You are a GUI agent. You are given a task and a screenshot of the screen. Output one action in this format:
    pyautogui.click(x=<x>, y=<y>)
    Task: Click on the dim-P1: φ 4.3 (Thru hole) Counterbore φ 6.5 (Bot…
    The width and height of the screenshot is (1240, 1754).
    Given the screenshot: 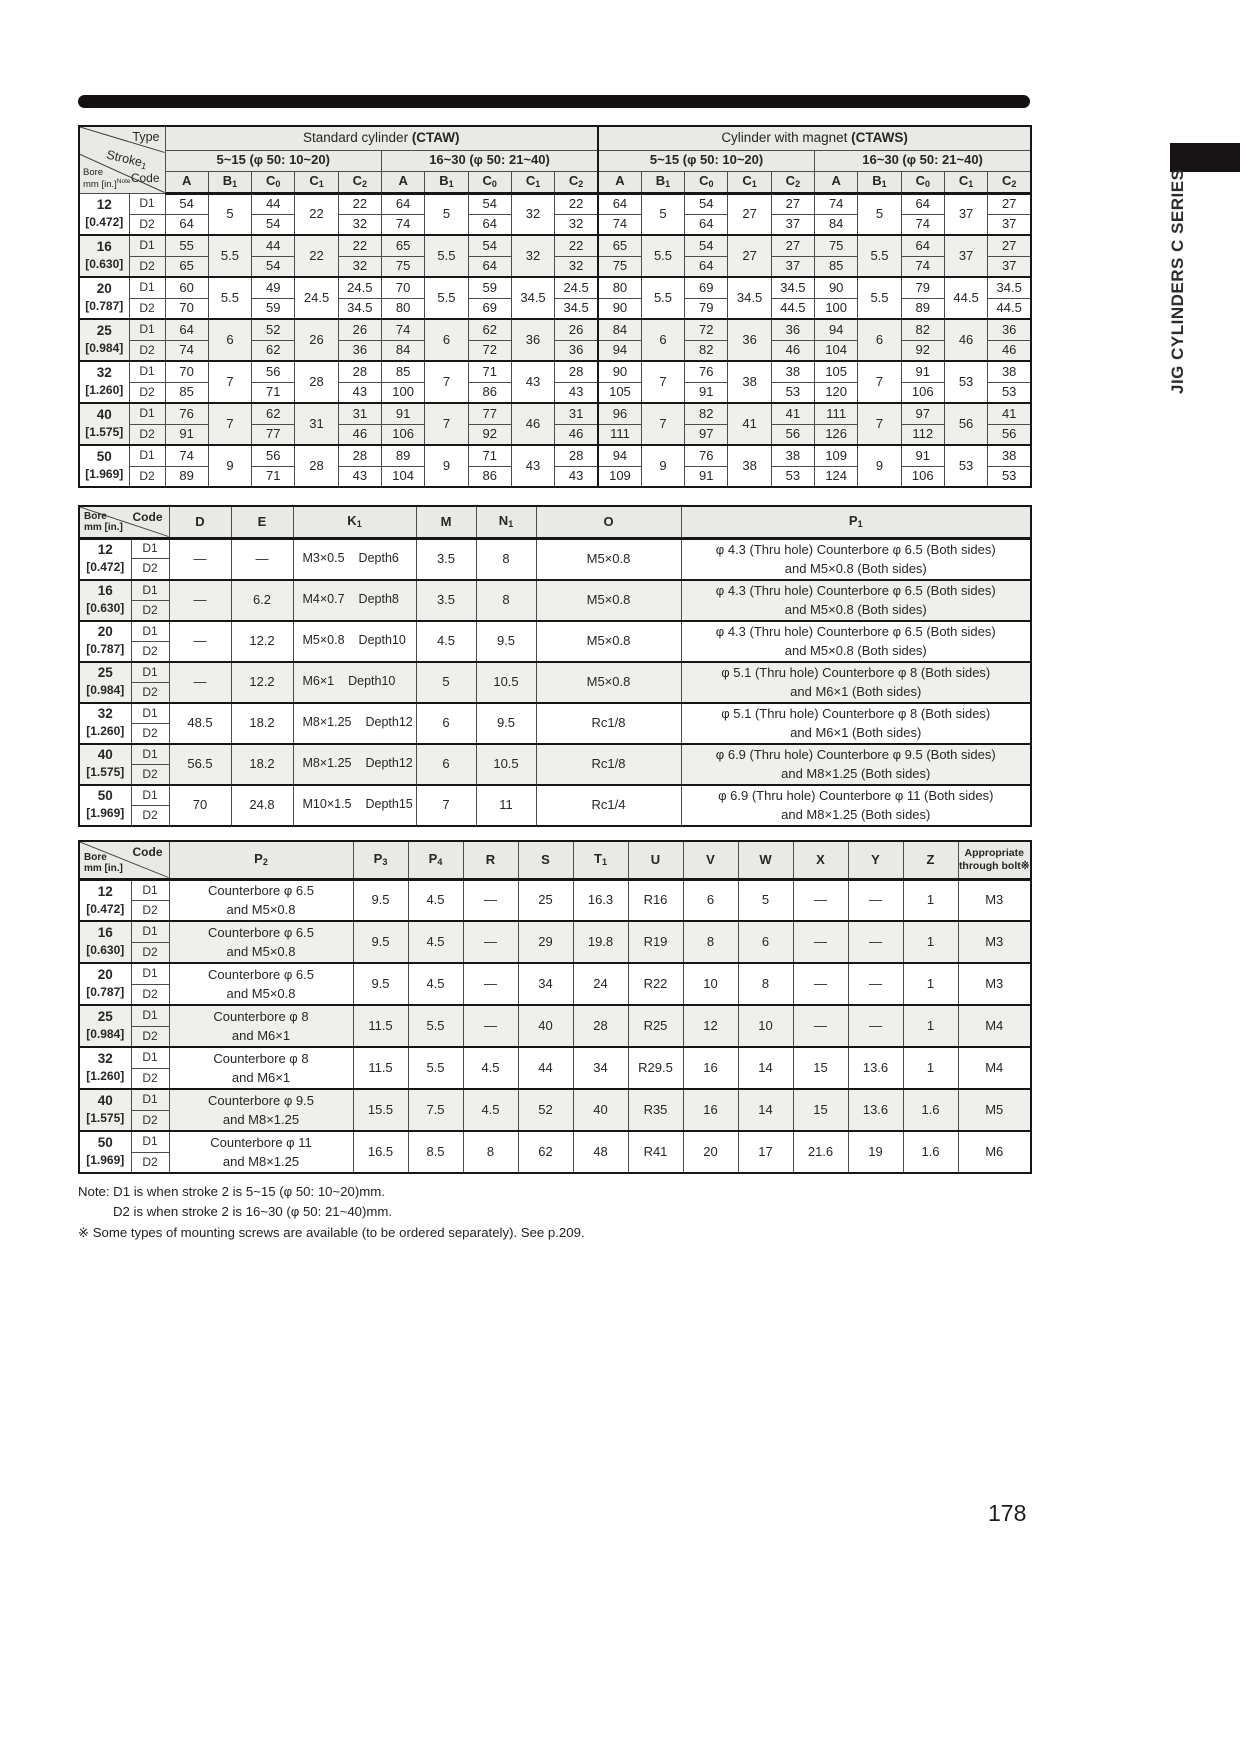 What is the action you would take?
    pyautogui.click(x=856, y=640)
    